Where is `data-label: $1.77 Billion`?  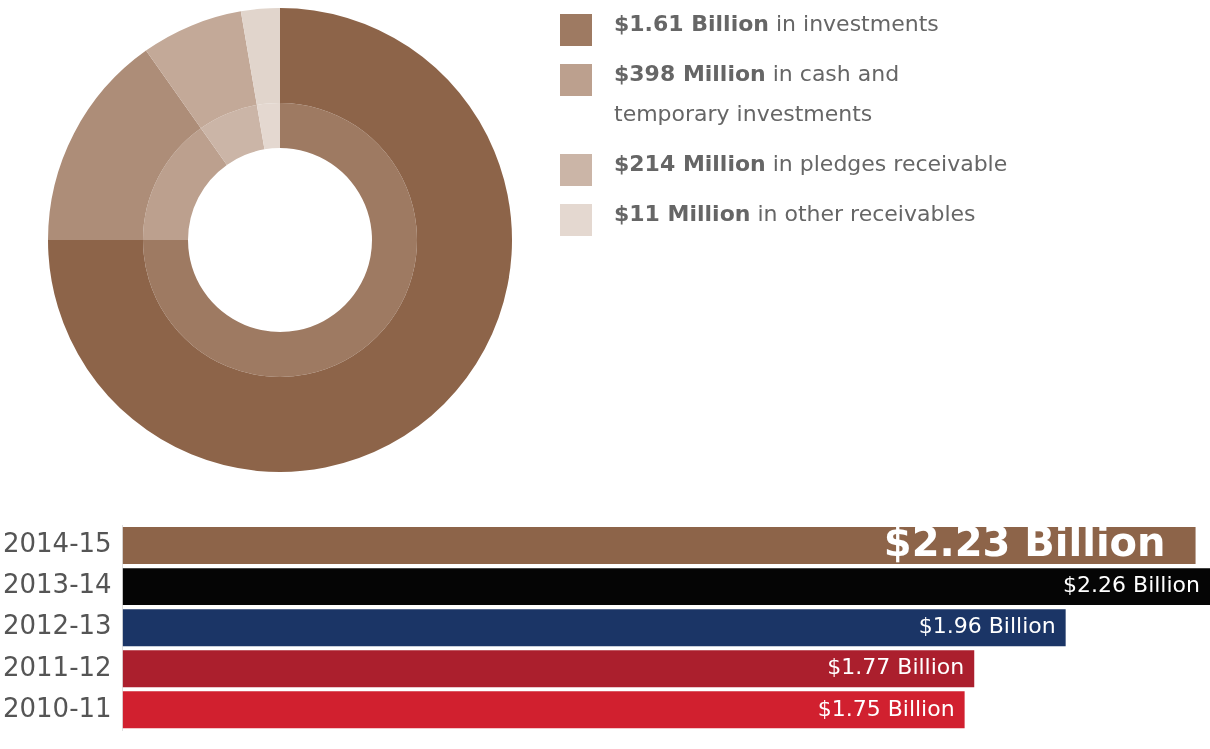 data-label: $1.77 Billion is located at coordinates (896, 667).